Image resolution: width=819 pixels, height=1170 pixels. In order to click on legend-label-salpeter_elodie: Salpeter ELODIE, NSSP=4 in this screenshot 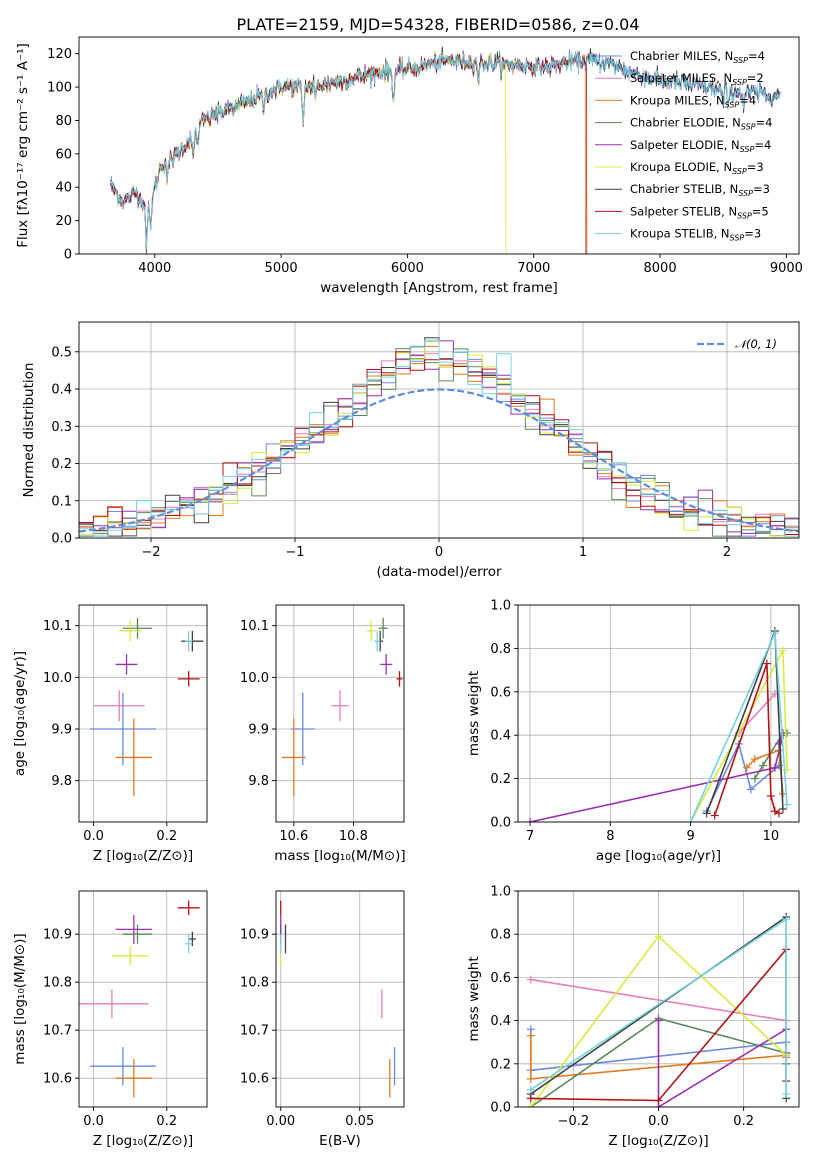, I will do `click(700, 146)`.